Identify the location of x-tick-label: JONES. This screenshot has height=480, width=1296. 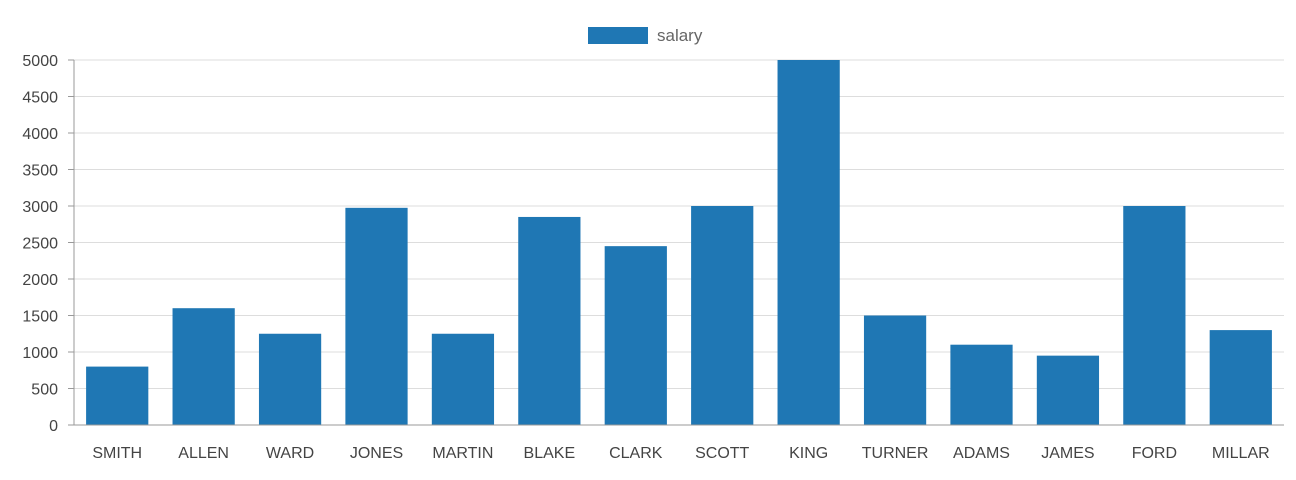
(376, 453).